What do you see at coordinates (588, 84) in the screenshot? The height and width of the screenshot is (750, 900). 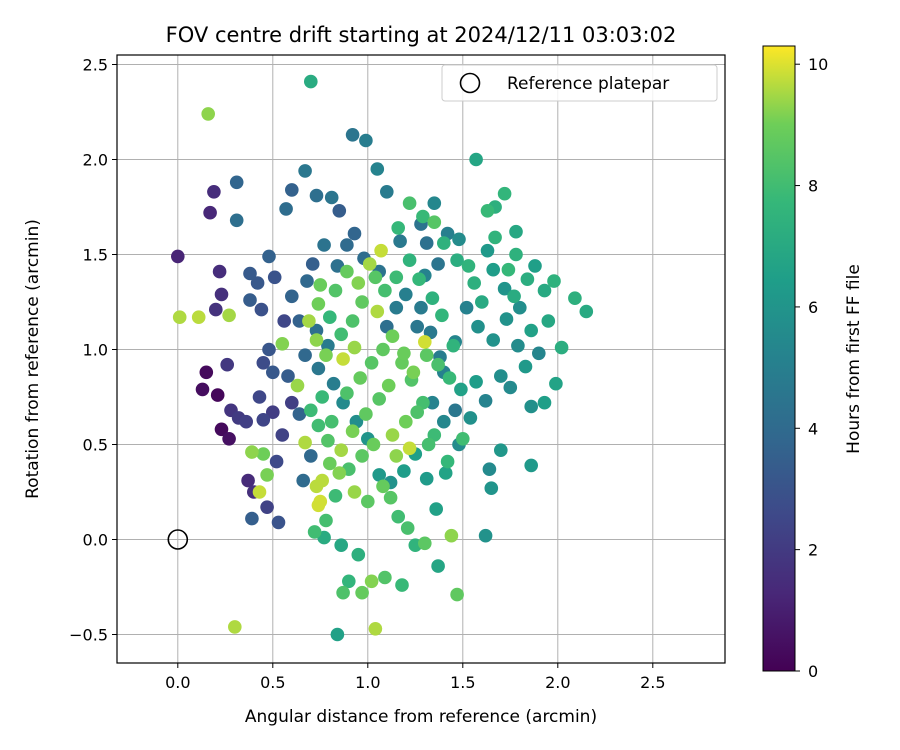 I see `legend-entry-reference-platepar: Reference platepar` at bounding box center [588, 84].